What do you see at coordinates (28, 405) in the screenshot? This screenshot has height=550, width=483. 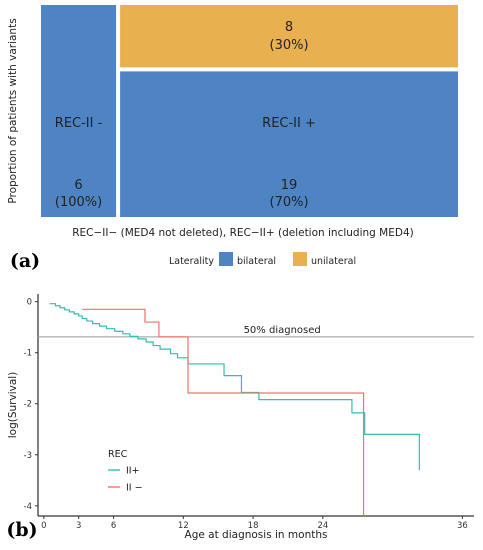 I see `y-tick-label: -2` at bounding box center [28, 405].